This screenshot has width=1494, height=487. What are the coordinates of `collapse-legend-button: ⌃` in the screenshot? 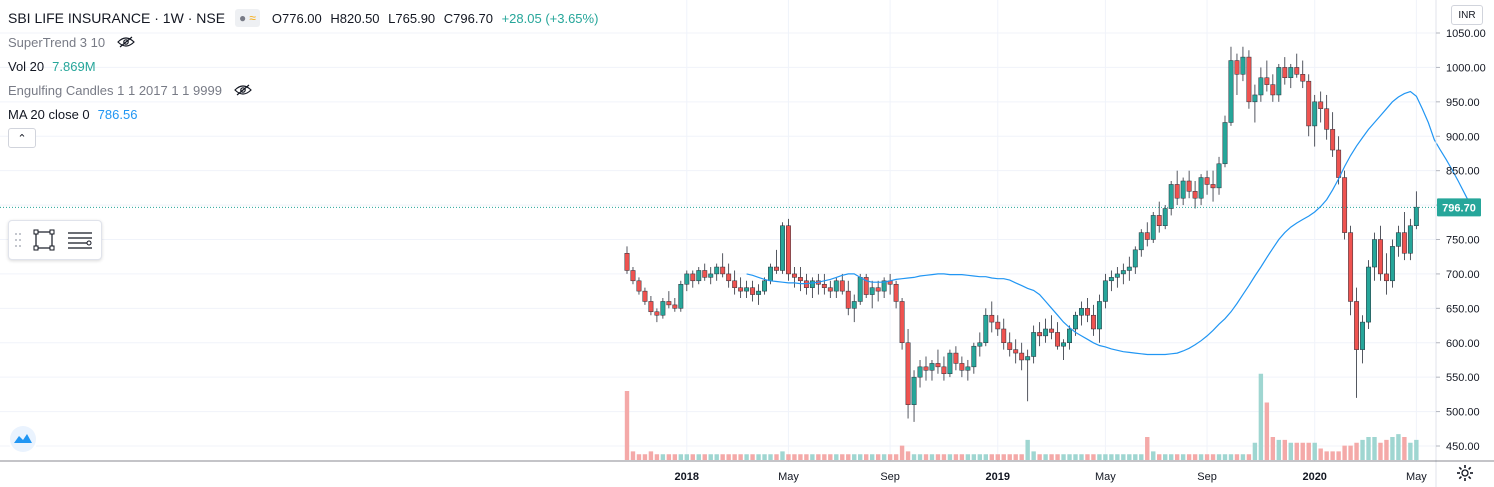 It's located at (22, 138).